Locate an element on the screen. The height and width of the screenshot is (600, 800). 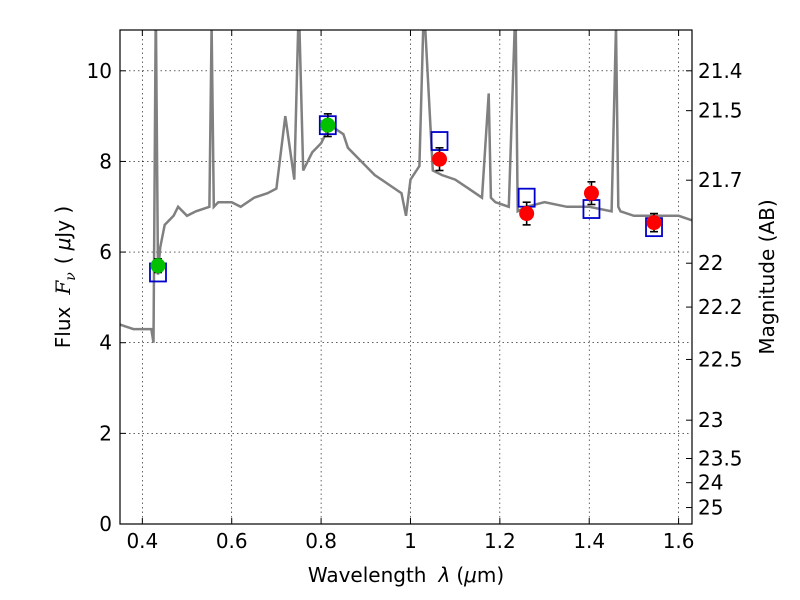
right-tick-label: 21.4 is located at coordinates (720, 71).